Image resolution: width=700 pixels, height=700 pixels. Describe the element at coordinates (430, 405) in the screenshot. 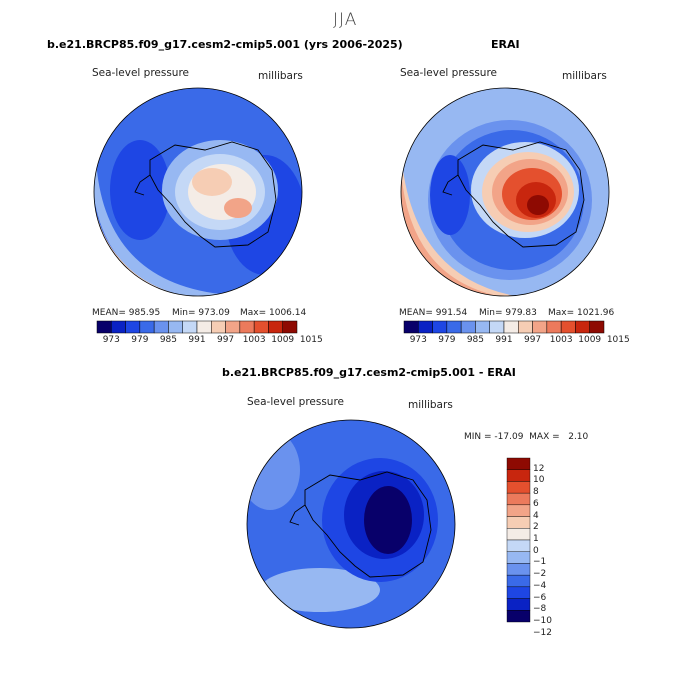

I see `diff-units-label: millibars` at that location.